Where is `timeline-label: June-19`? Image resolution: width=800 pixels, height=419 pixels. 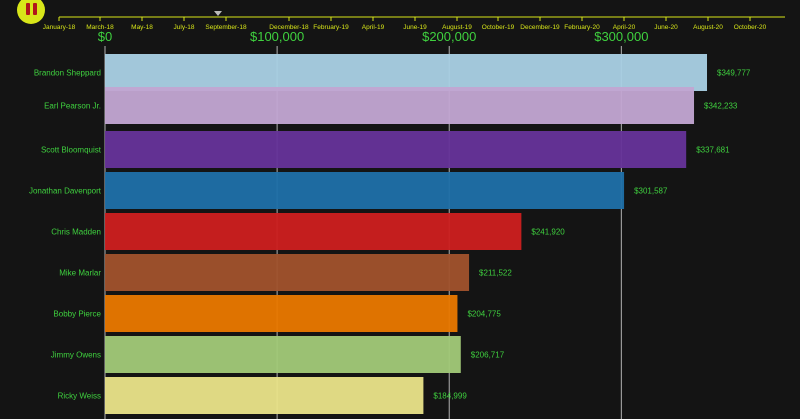
timeline-label: June-19 is located at coordinates (415, 27).